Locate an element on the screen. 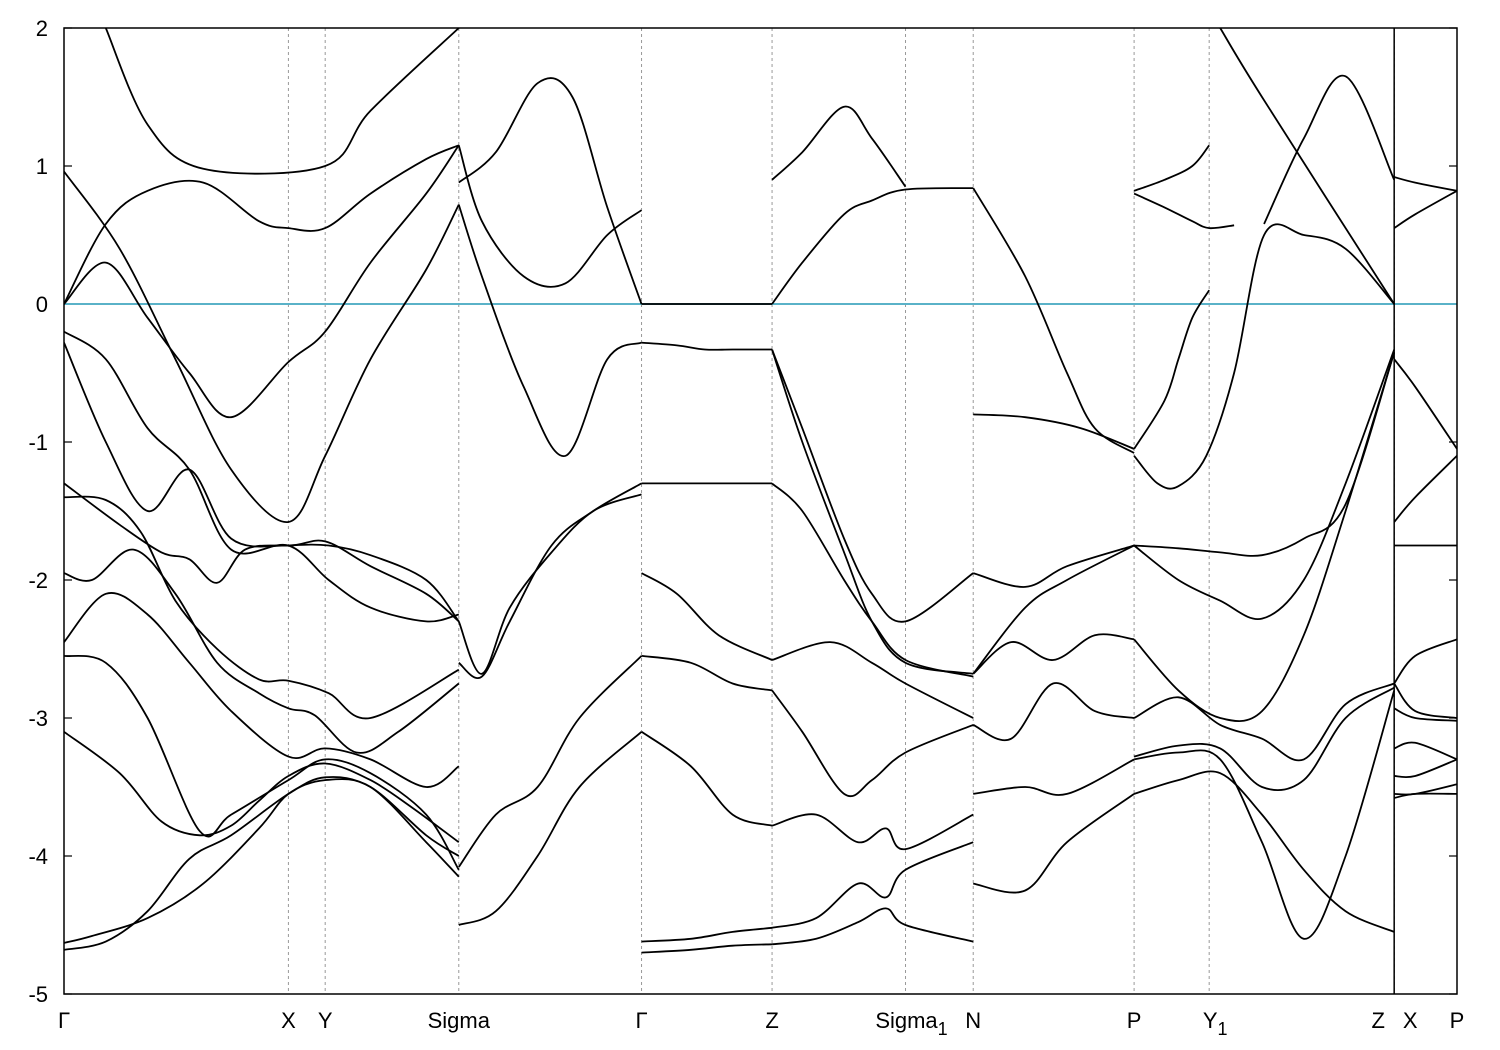 This screenshot has width=1500, height=1050. y-tick-label: 0 is located at coordinates (42, 304).